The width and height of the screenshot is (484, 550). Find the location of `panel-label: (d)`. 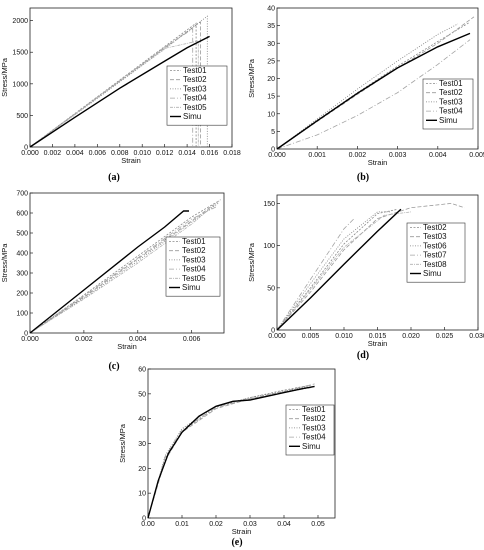

panel-label: (d) is located at coordinates (363, 355).